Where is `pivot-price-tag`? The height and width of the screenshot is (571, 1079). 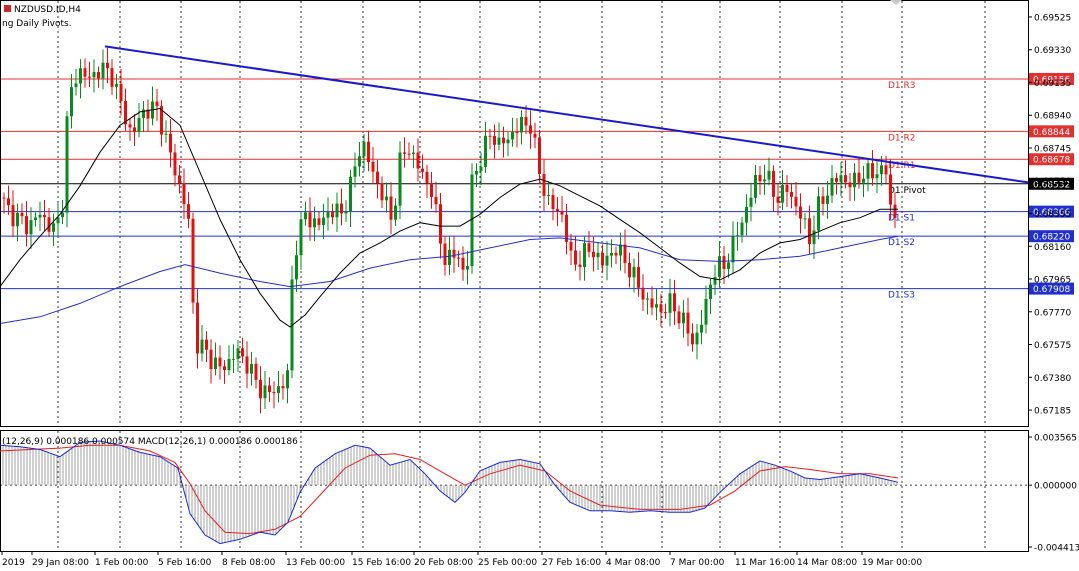 pivot-price-tag is located at coordinates (1051, 183).